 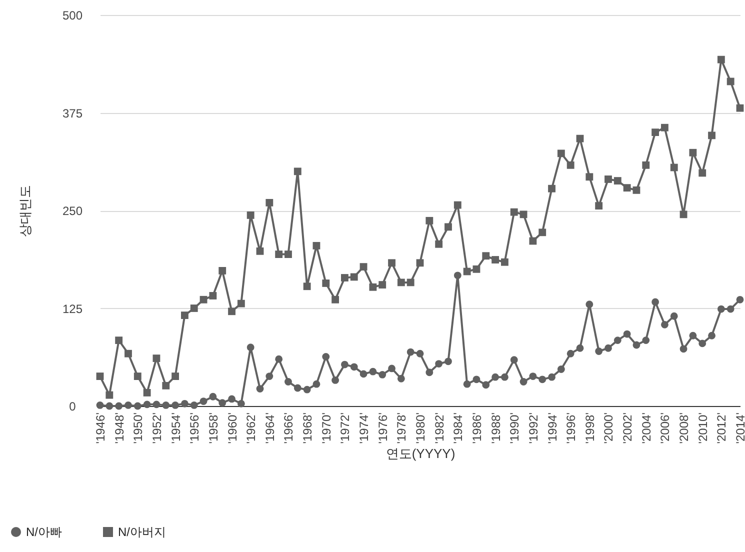 What do you see at coordinates (383, 428) in the screenshot?
I see `x-tick-label: '1976'` at bounding box center [383, 428].